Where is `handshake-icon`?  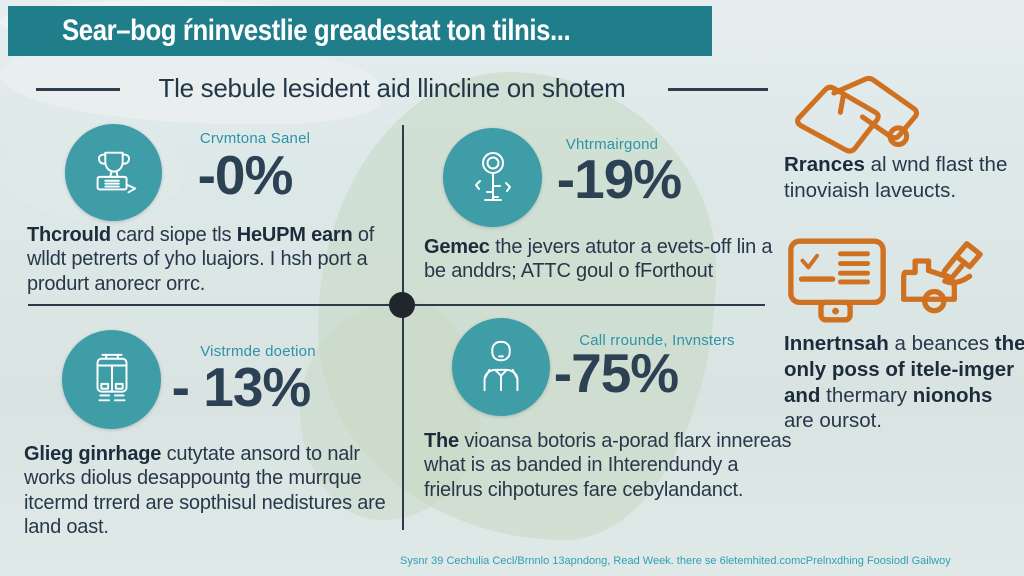 handshake-icon is located at coordinates (862, 116).